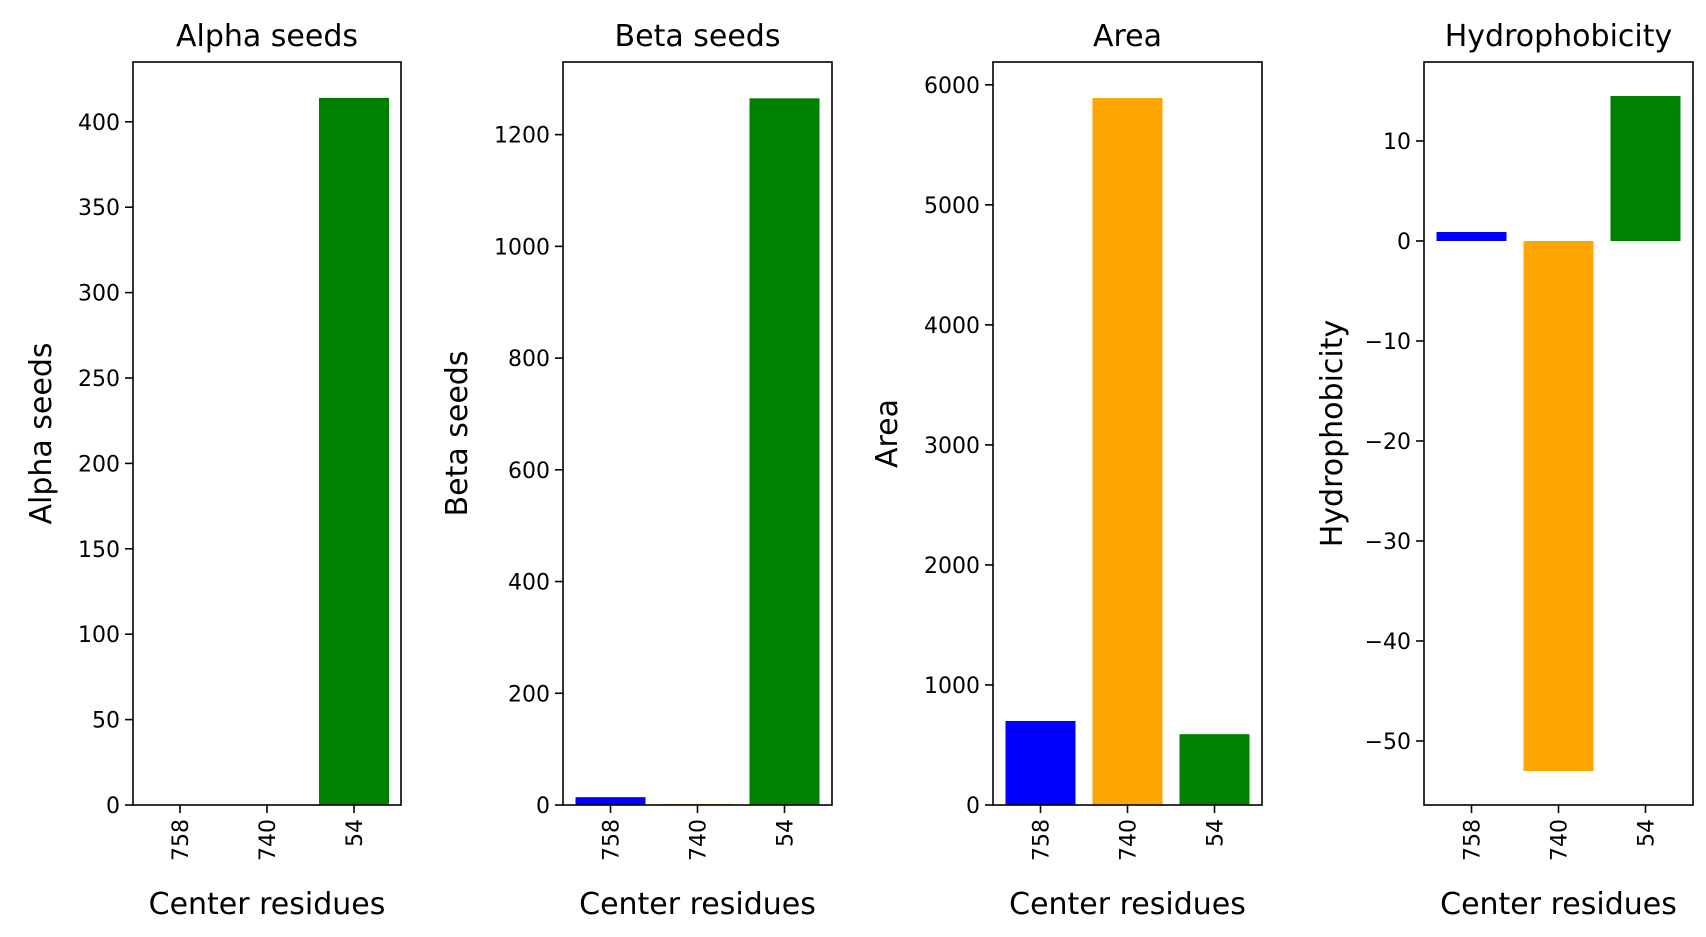  What do you see at coordinates (1397, 142) in the screenshot?
I see `y-tick-label: 10` at bounding box center [1397, 142].